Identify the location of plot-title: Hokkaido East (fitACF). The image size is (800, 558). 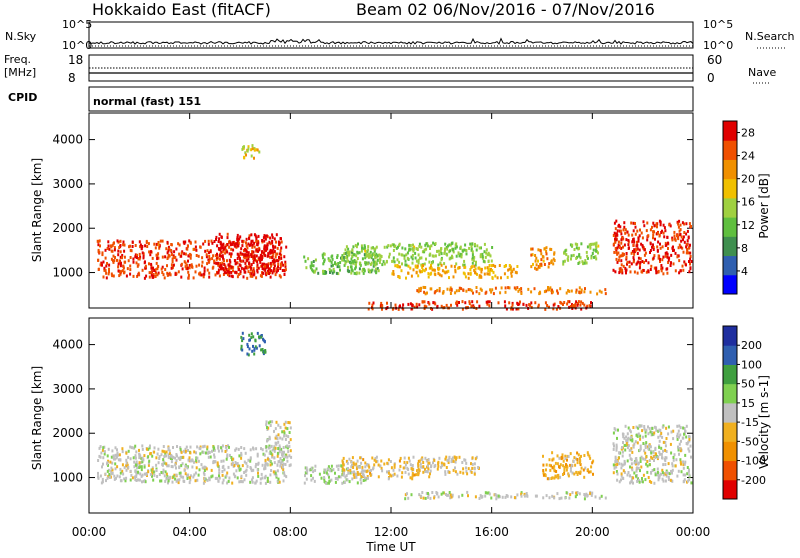
(181, 9).